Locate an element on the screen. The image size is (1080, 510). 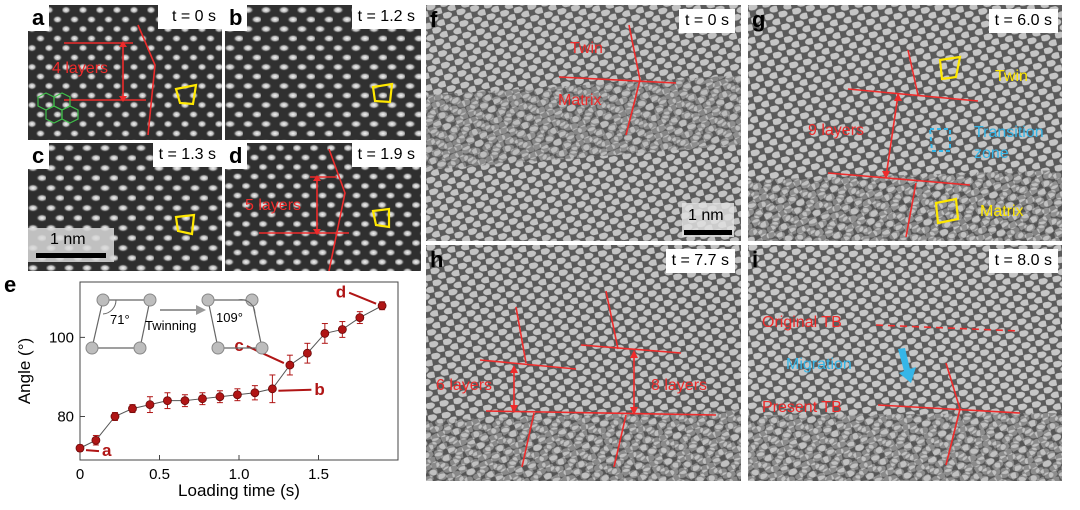
panel-letter-i: i is located at coordinates (755, 259).